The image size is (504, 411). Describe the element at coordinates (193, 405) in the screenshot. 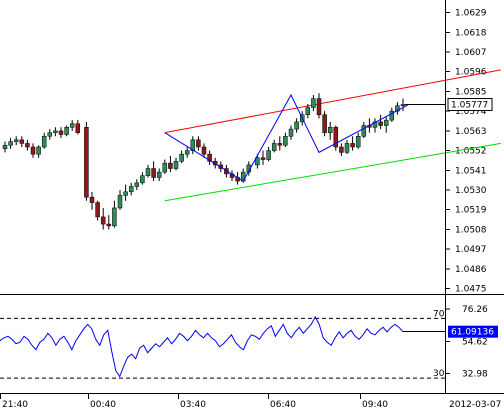

I see `time-tick-label: 03:40` at that location.